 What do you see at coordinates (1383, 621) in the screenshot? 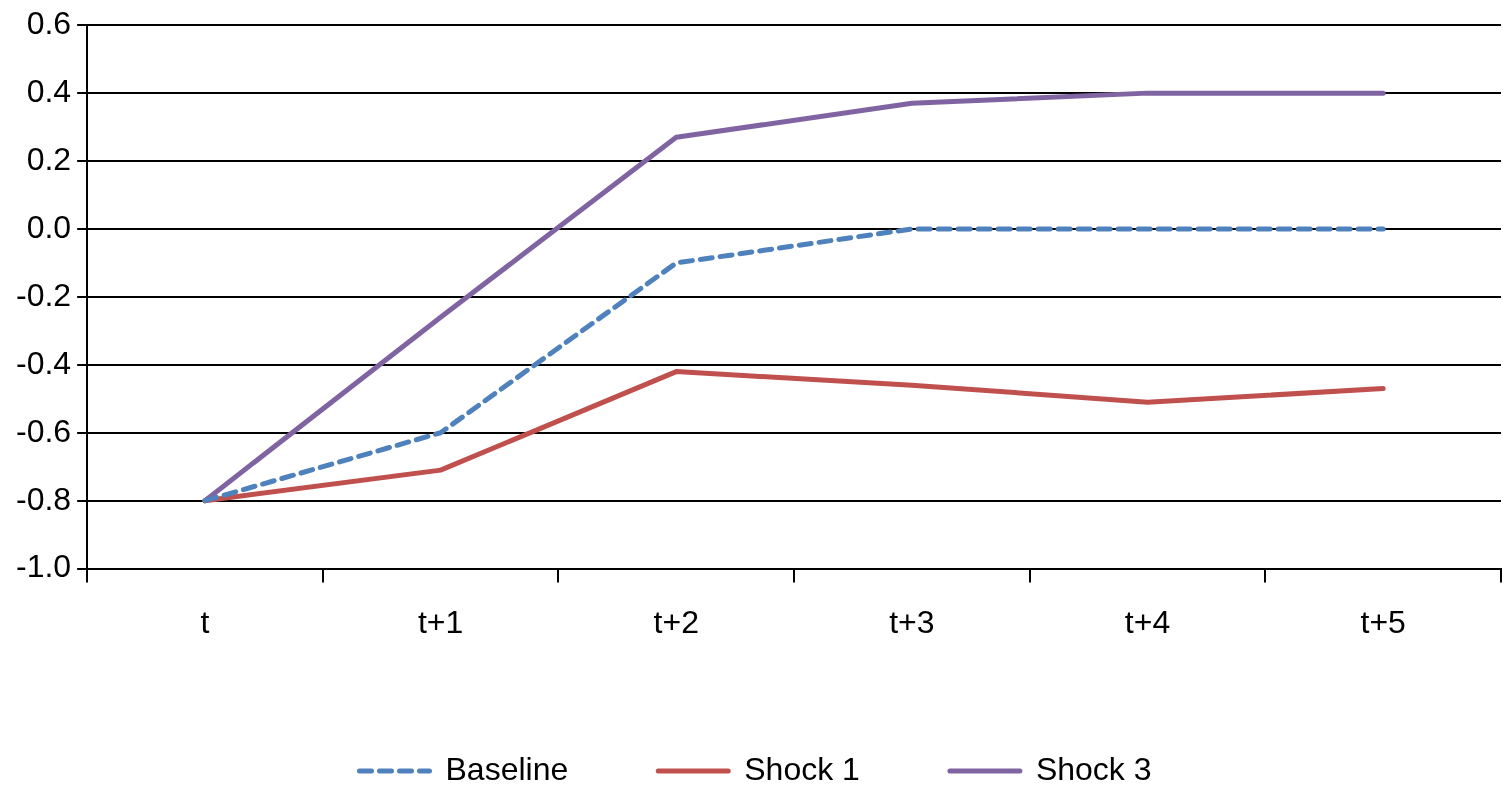
I see `x-tick-label: t+5` at bounding box center [1383, 621].